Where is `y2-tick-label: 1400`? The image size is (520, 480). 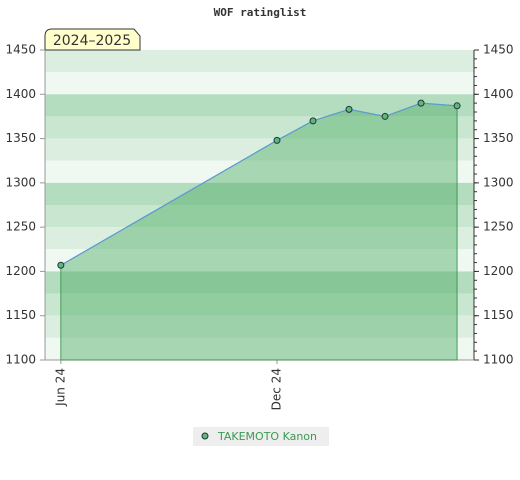 y2-tick-label: 1400 is located at coordinates (498, 94).